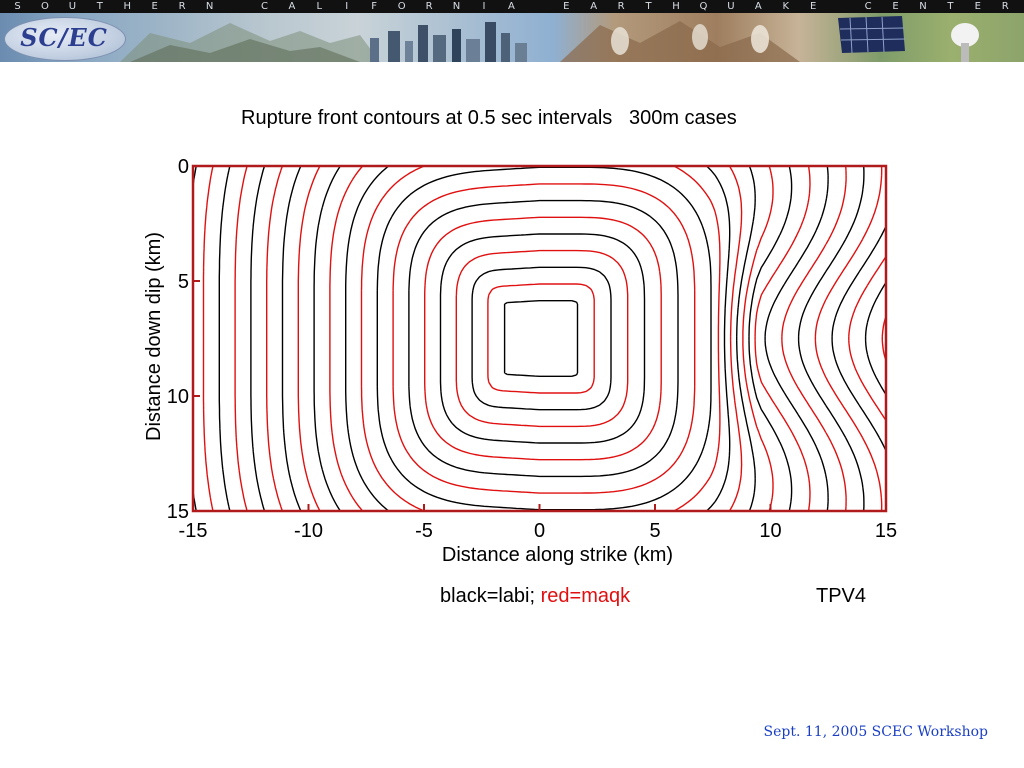 The width and height of the screenshot is (1024, 768). What do you see at coordinates (841, 596) in the screenshot?
I see `case-label: TPV4` at bounding box center [841, 596].